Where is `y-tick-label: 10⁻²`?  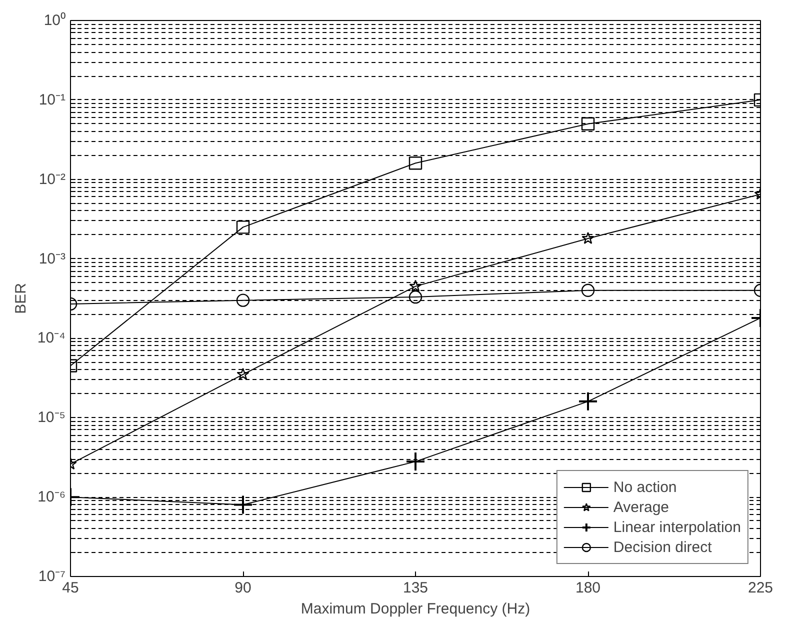 y-tick-label: 10⁻² is located at coordinates (52, 179).